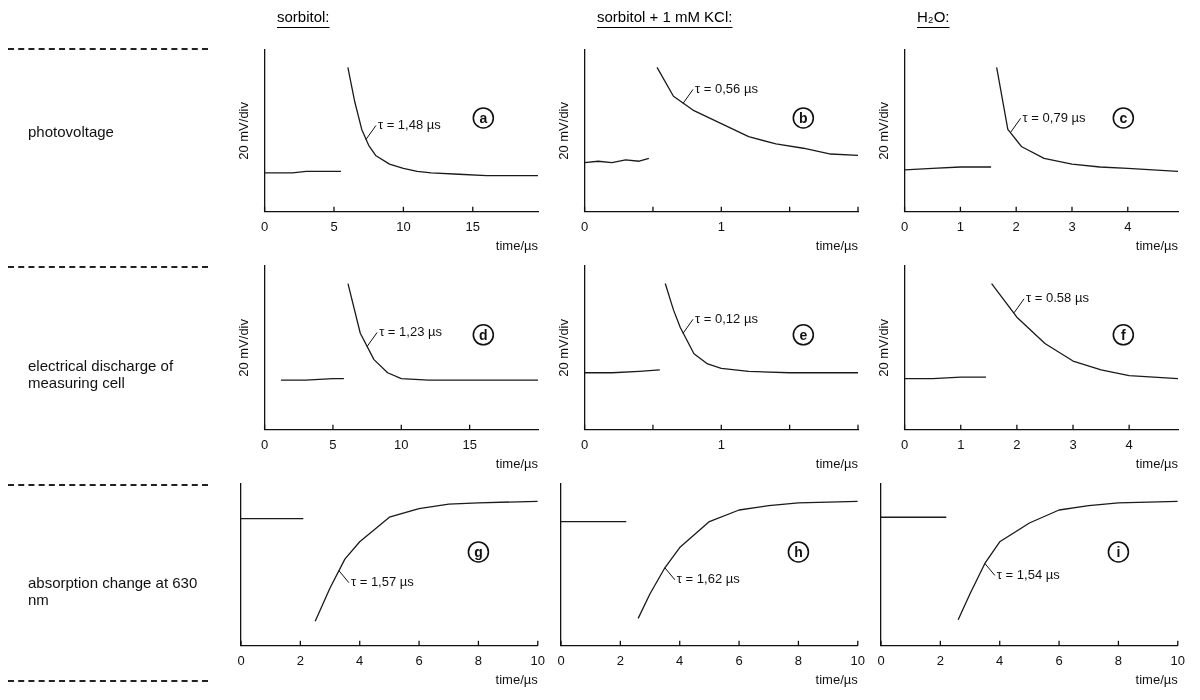  What do you see at coordinates (478, 551) in the screenshot?
I see `annotation: g` at bounding box center [478, 551].